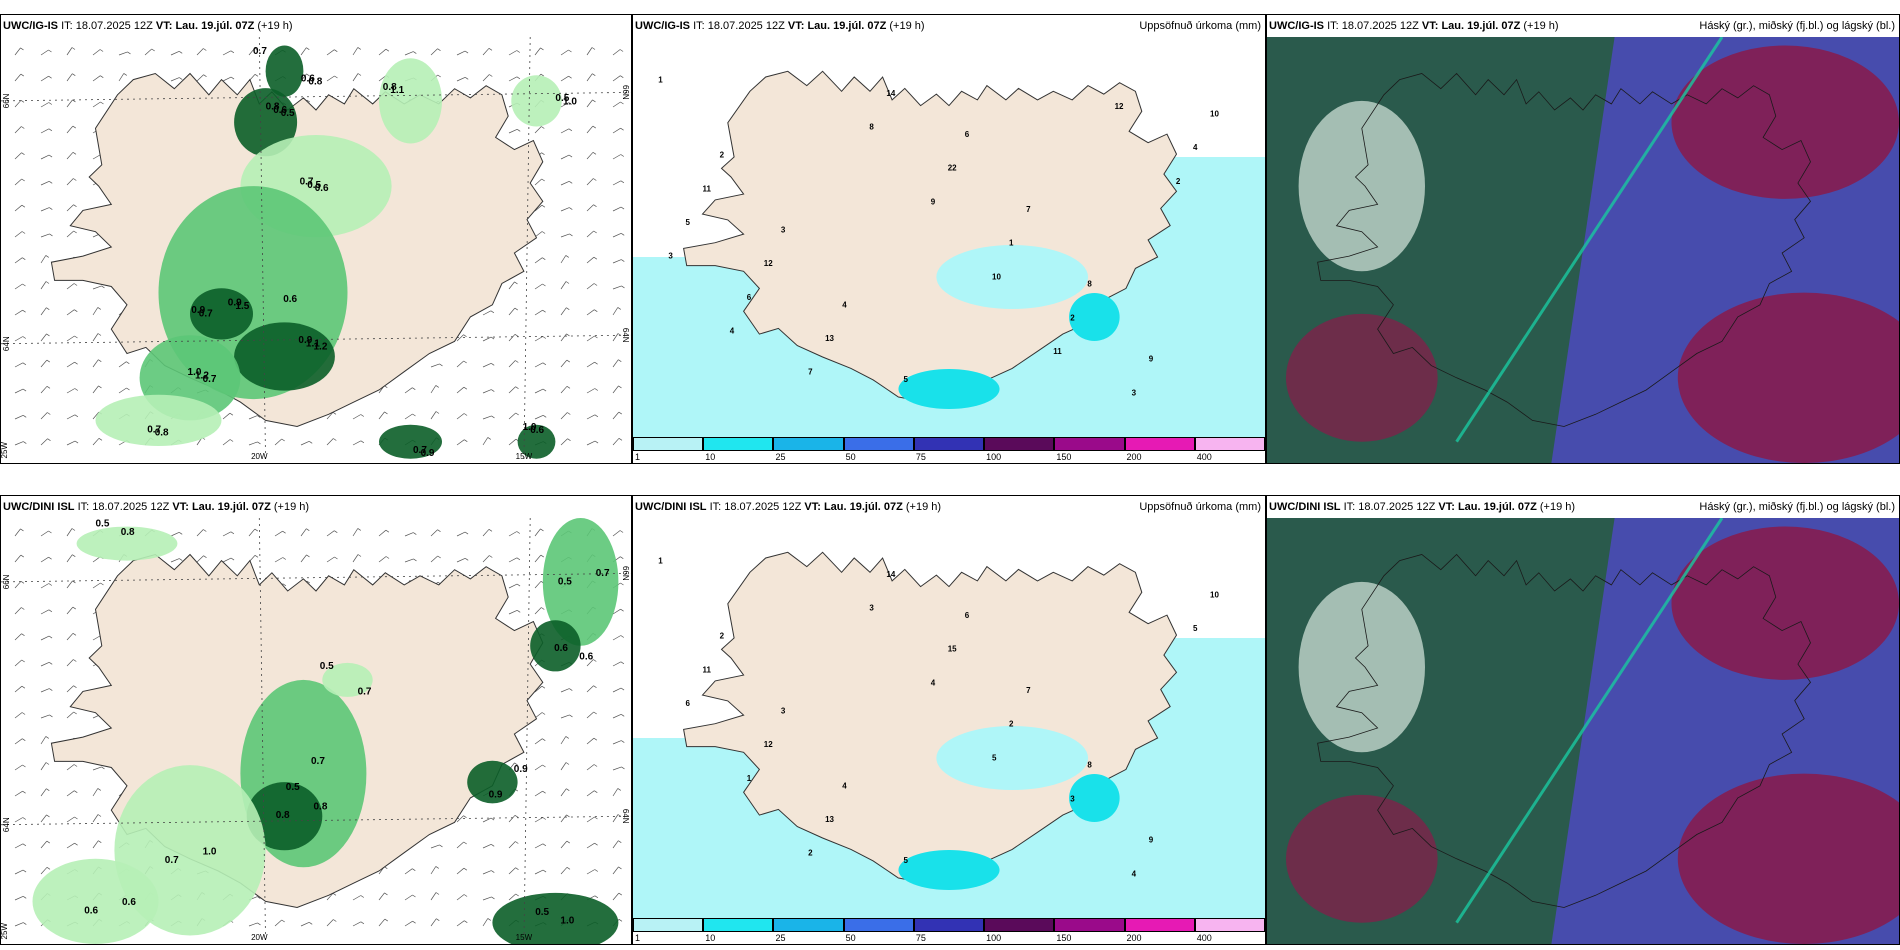 The width and height of the screenshot is (1900, 950). What do you see at coordinates (259, 937) in the screenshot?
I see `axis-label: 20W` at bounding box center [259, 937].